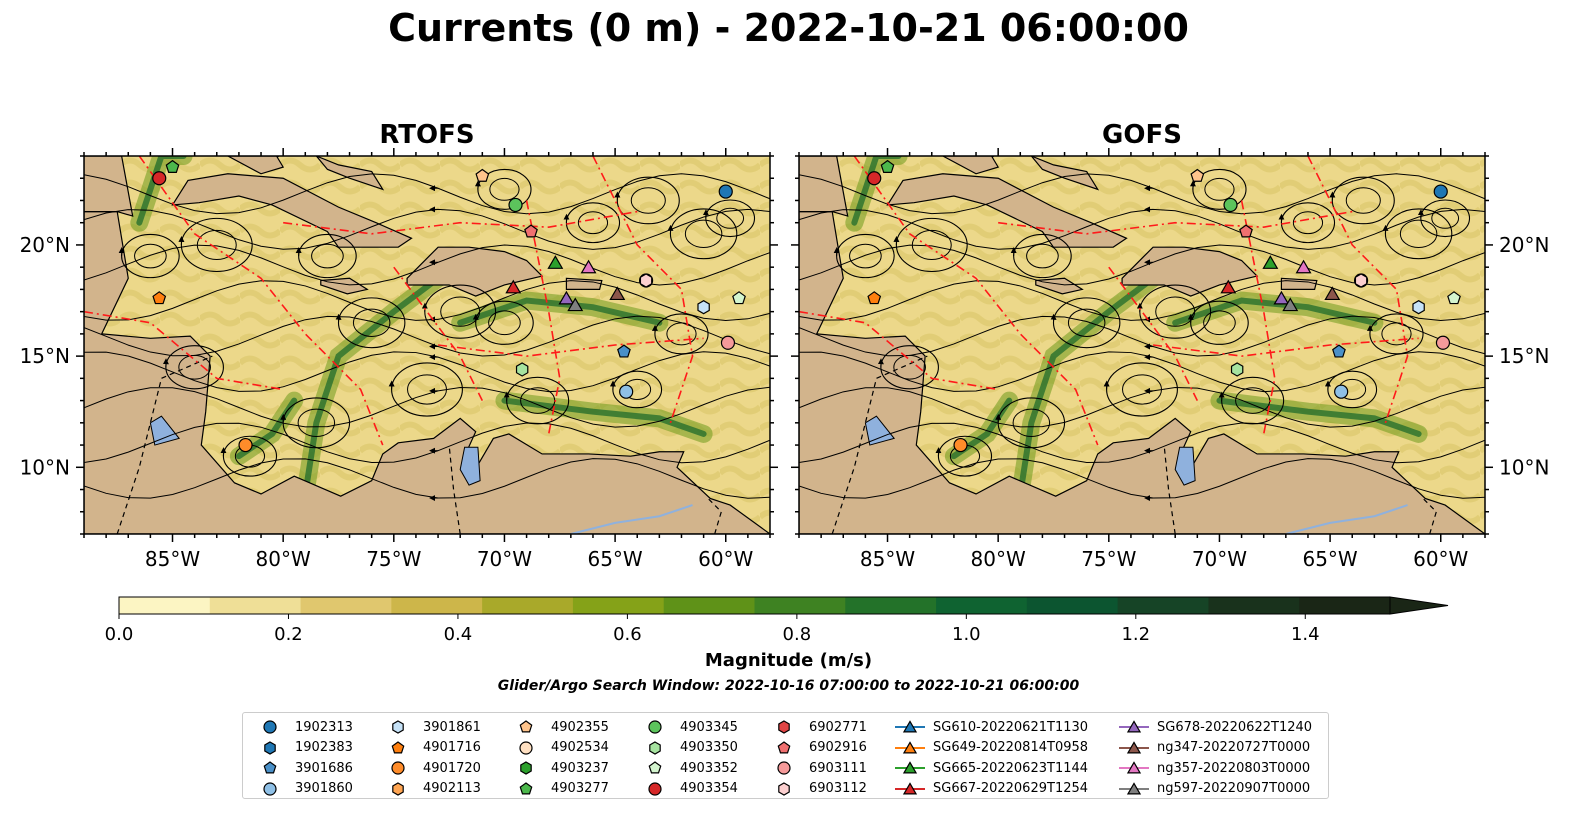 This screenshot has width=1577, height=827. Describe the element at coordinates (788, 28) in the screenshot. I see `figure-title: Currents (0 m) - 2022-10-21 06:00:00` at that location.